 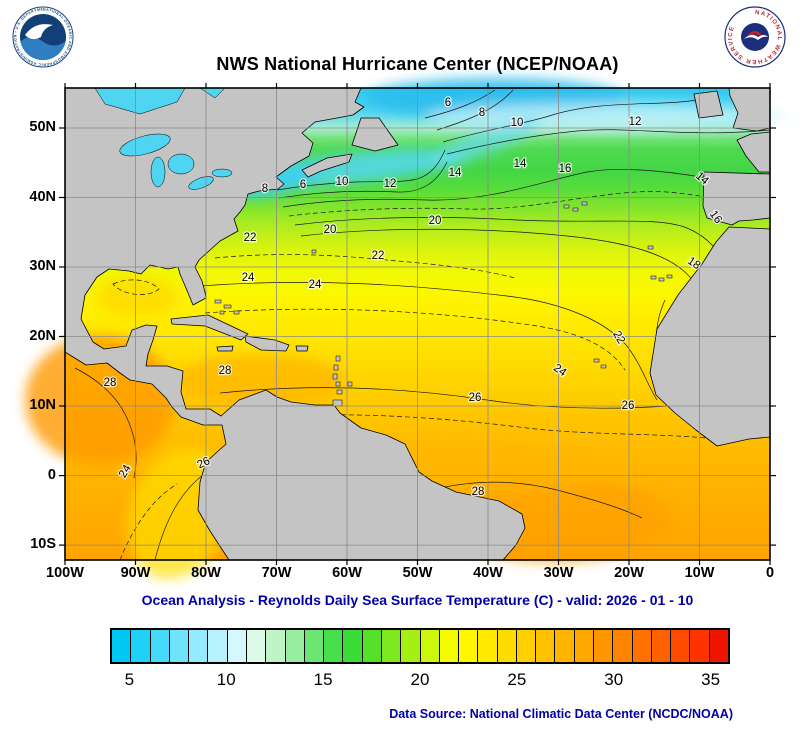 What do you see at coordinates (420, 679) in the screenshot?
I see `colorbar-tick-label: 20` at bounding box center [420, 679].